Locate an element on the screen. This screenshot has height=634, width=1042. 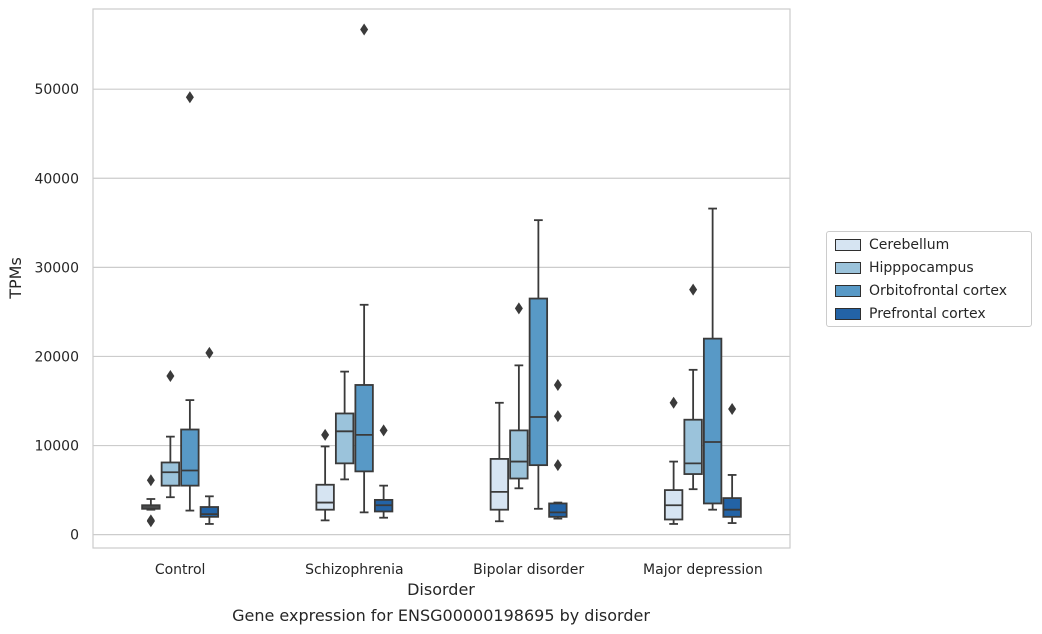
y-axis-ticks: 0 10000 20000 30000 40000 50000 is located at coordinates (56, 312).